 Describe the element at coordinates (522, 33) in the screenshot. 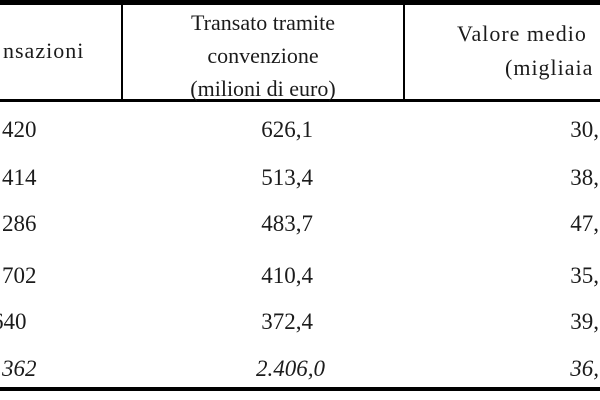

I see `header-valore-medio-line1: Valore medio` at that location.